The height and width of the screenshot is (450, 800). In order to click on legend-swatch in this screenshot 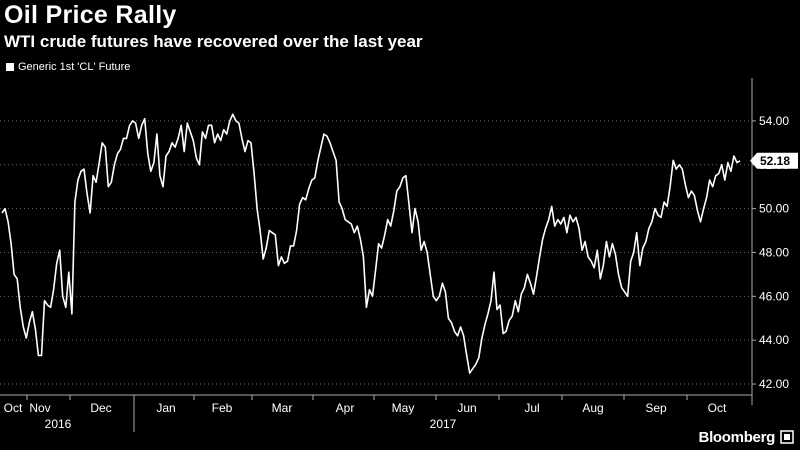, I will do `click(10, 67)`.